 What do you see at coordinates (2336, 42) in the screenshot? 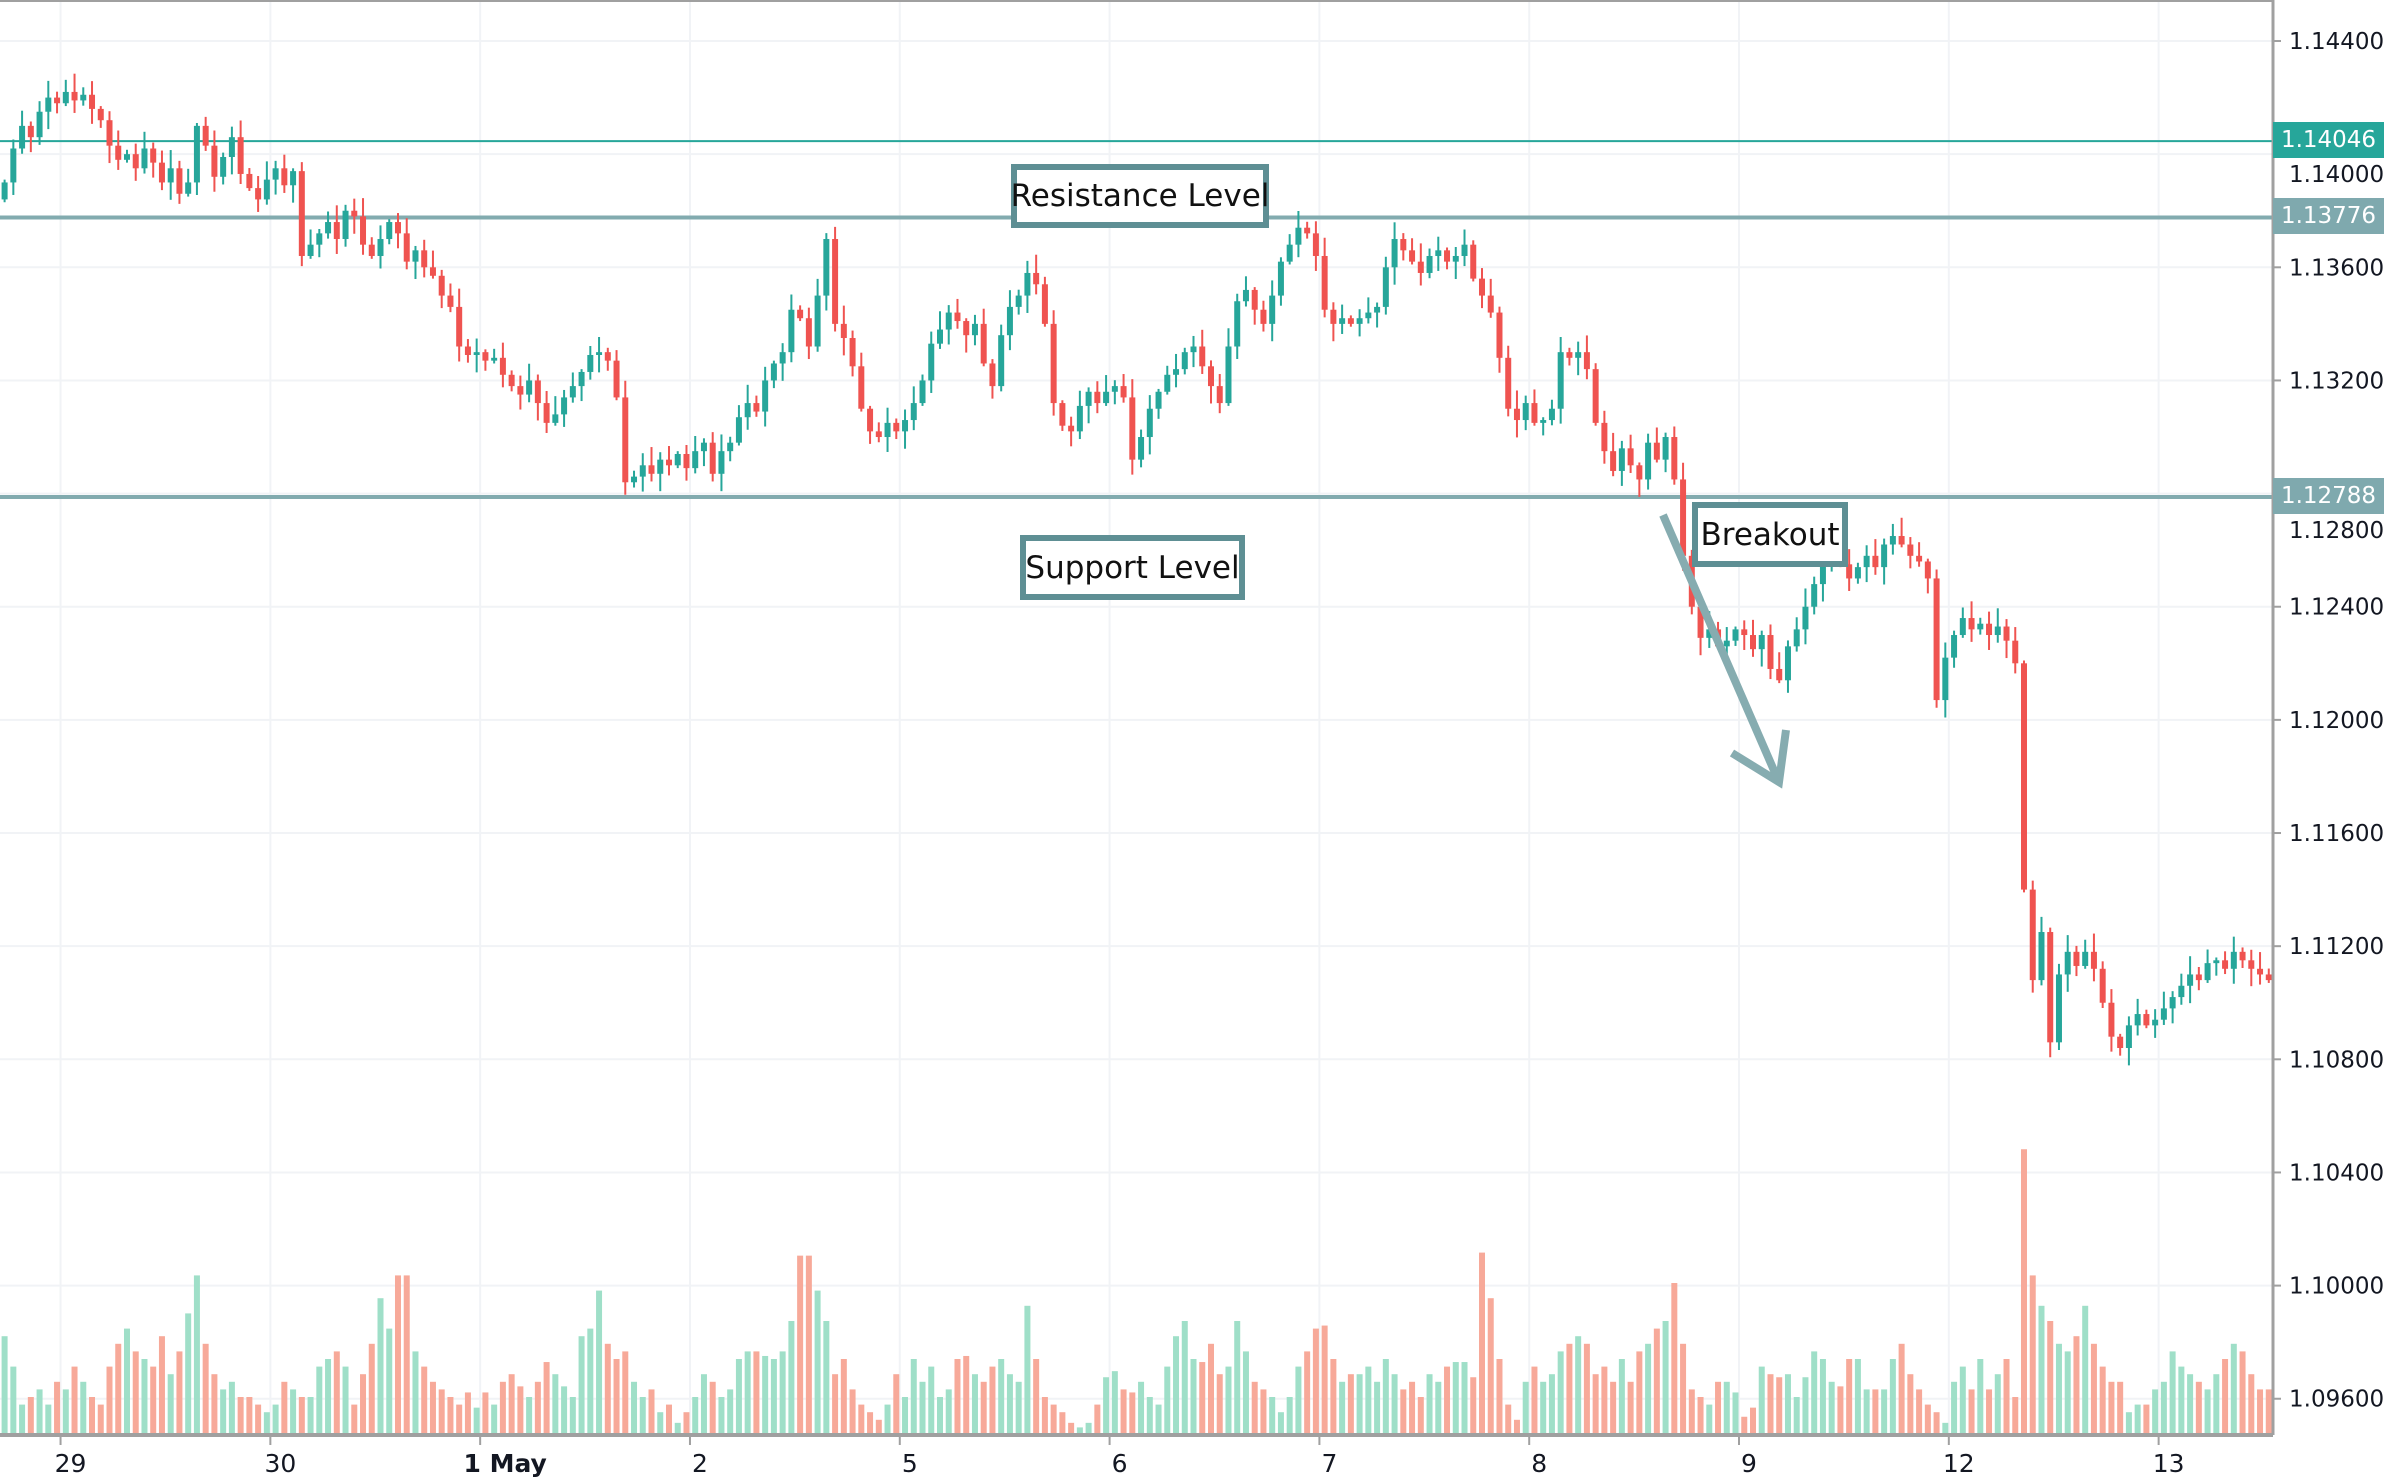
I see `y-tick-label: 1.14400` at bounding box center [2336, 42].